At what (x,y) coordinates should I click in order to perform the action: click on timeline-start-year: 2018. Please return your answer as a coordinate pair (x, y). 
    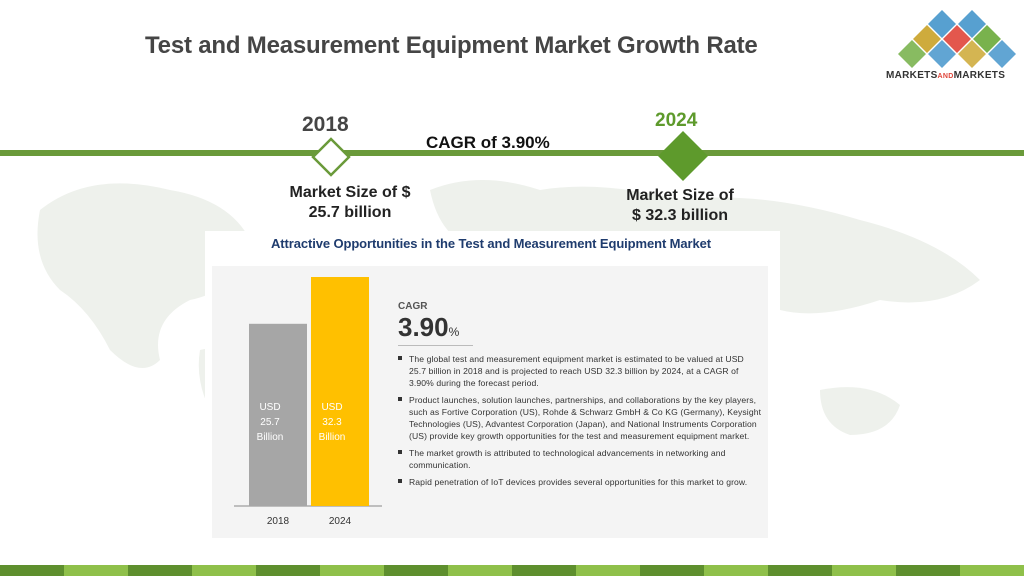
    Looking at the image, I should click on (325, 124).